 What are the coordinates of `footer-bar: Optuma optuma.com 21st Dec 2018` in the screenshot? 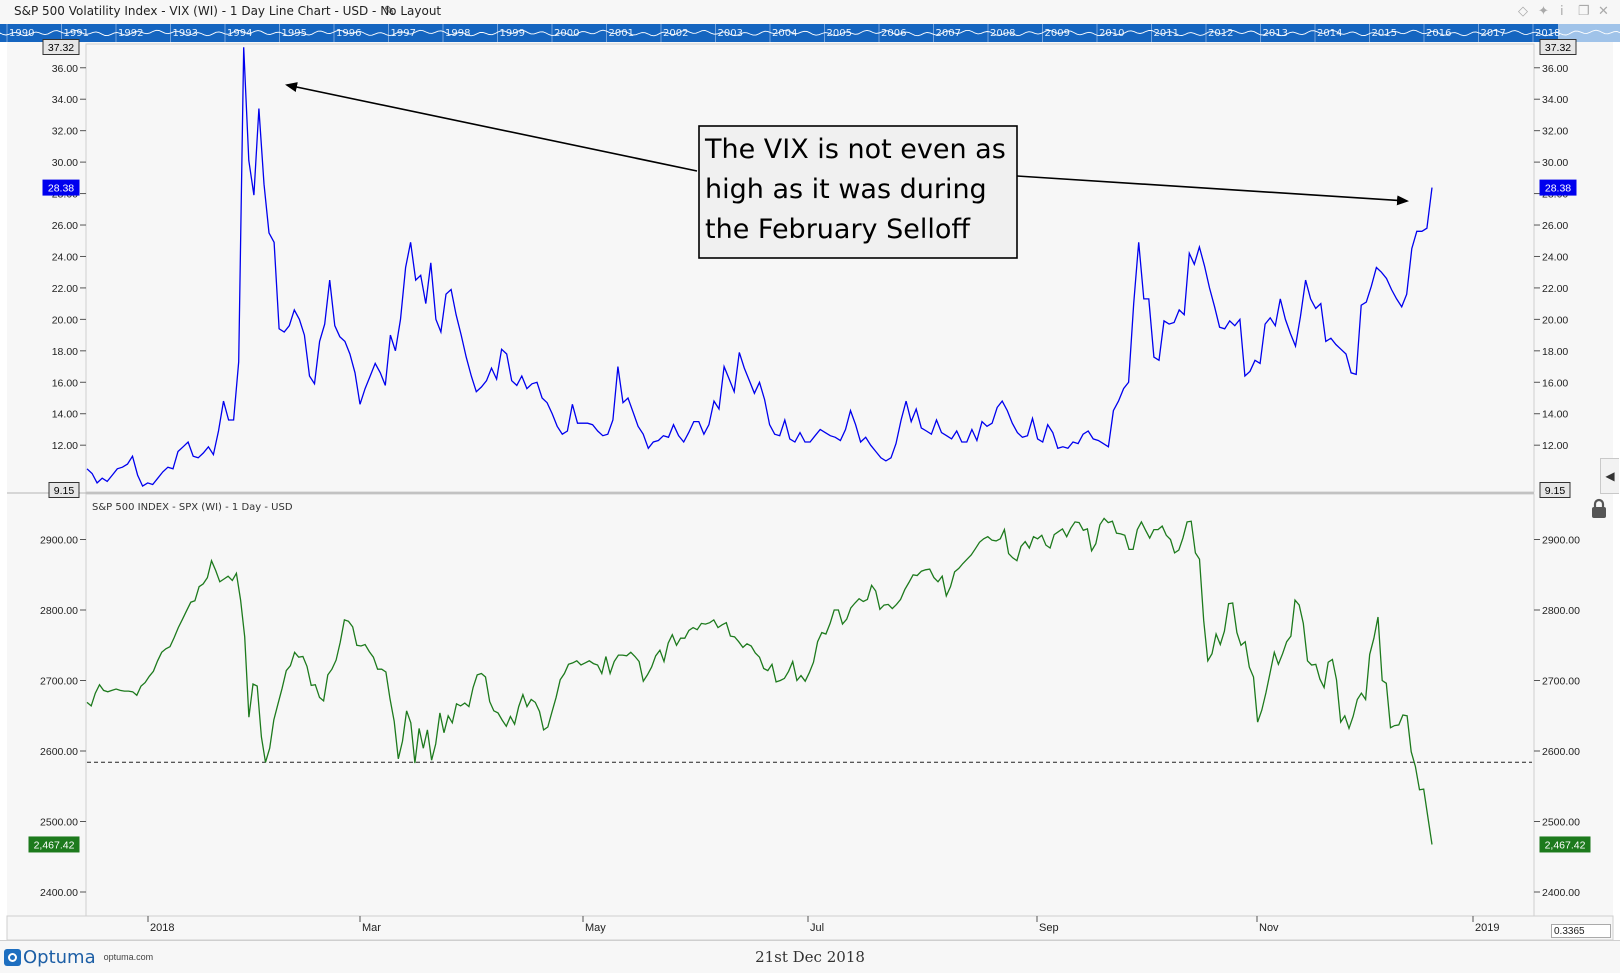 It's located at (810, 956).